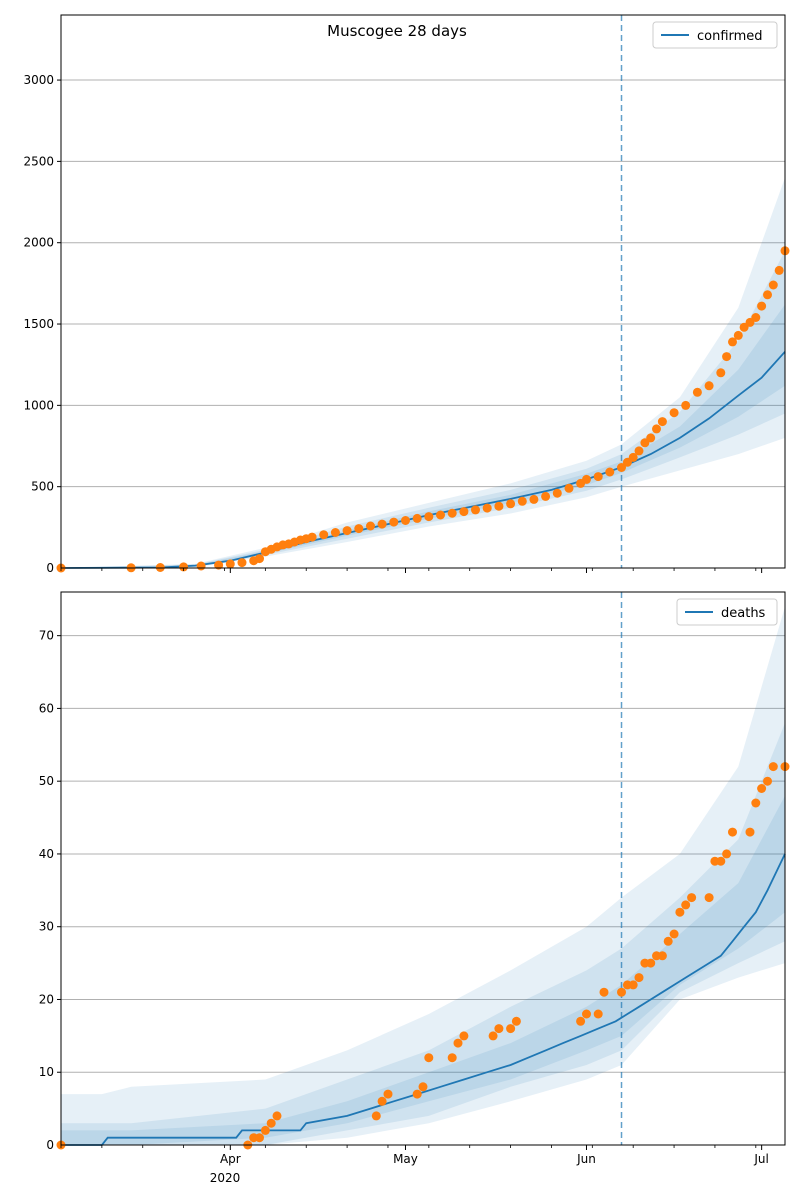 The image size is (800, 1200). Describe the element at coordinates (46, 636) in the screenshot. I see `y-tick-label: 70` at that location.